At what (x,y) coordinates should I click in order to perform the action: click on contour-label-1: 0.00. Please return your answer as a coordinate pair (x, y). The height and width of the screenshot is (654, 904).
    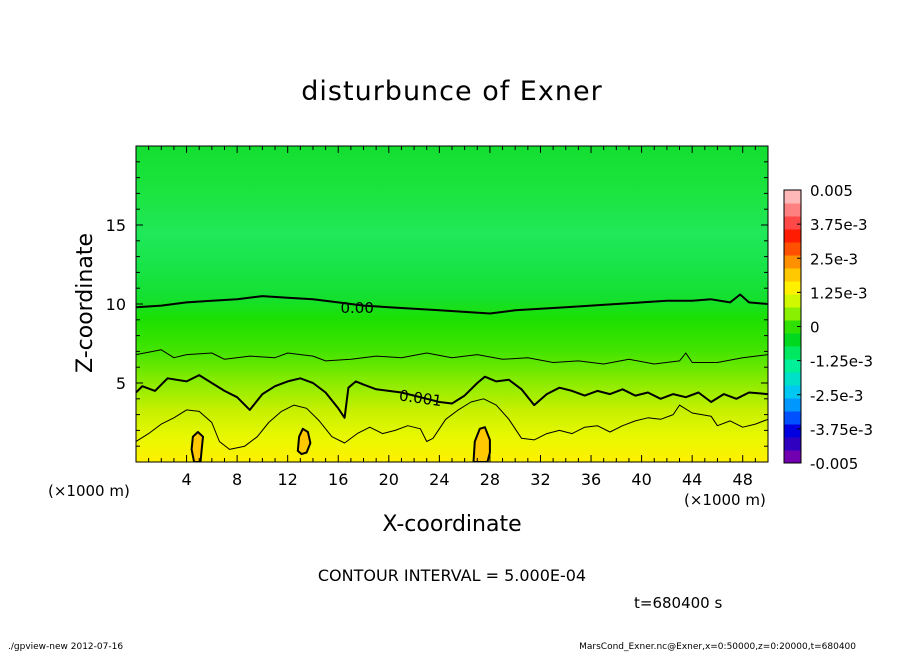
    Looking at the image, I should click on (356, 308).